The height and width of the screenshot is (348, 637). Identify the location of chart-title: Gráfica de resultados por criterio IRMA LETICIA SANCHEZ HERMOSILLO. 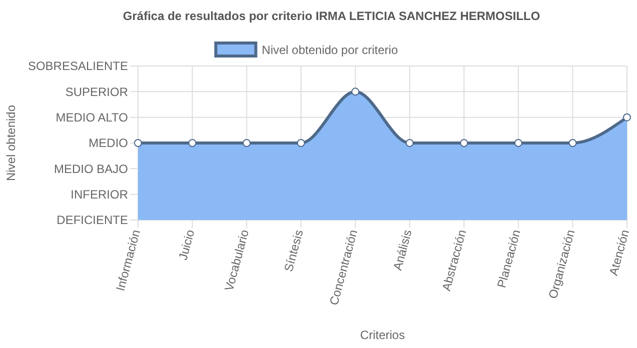
(331, 16).